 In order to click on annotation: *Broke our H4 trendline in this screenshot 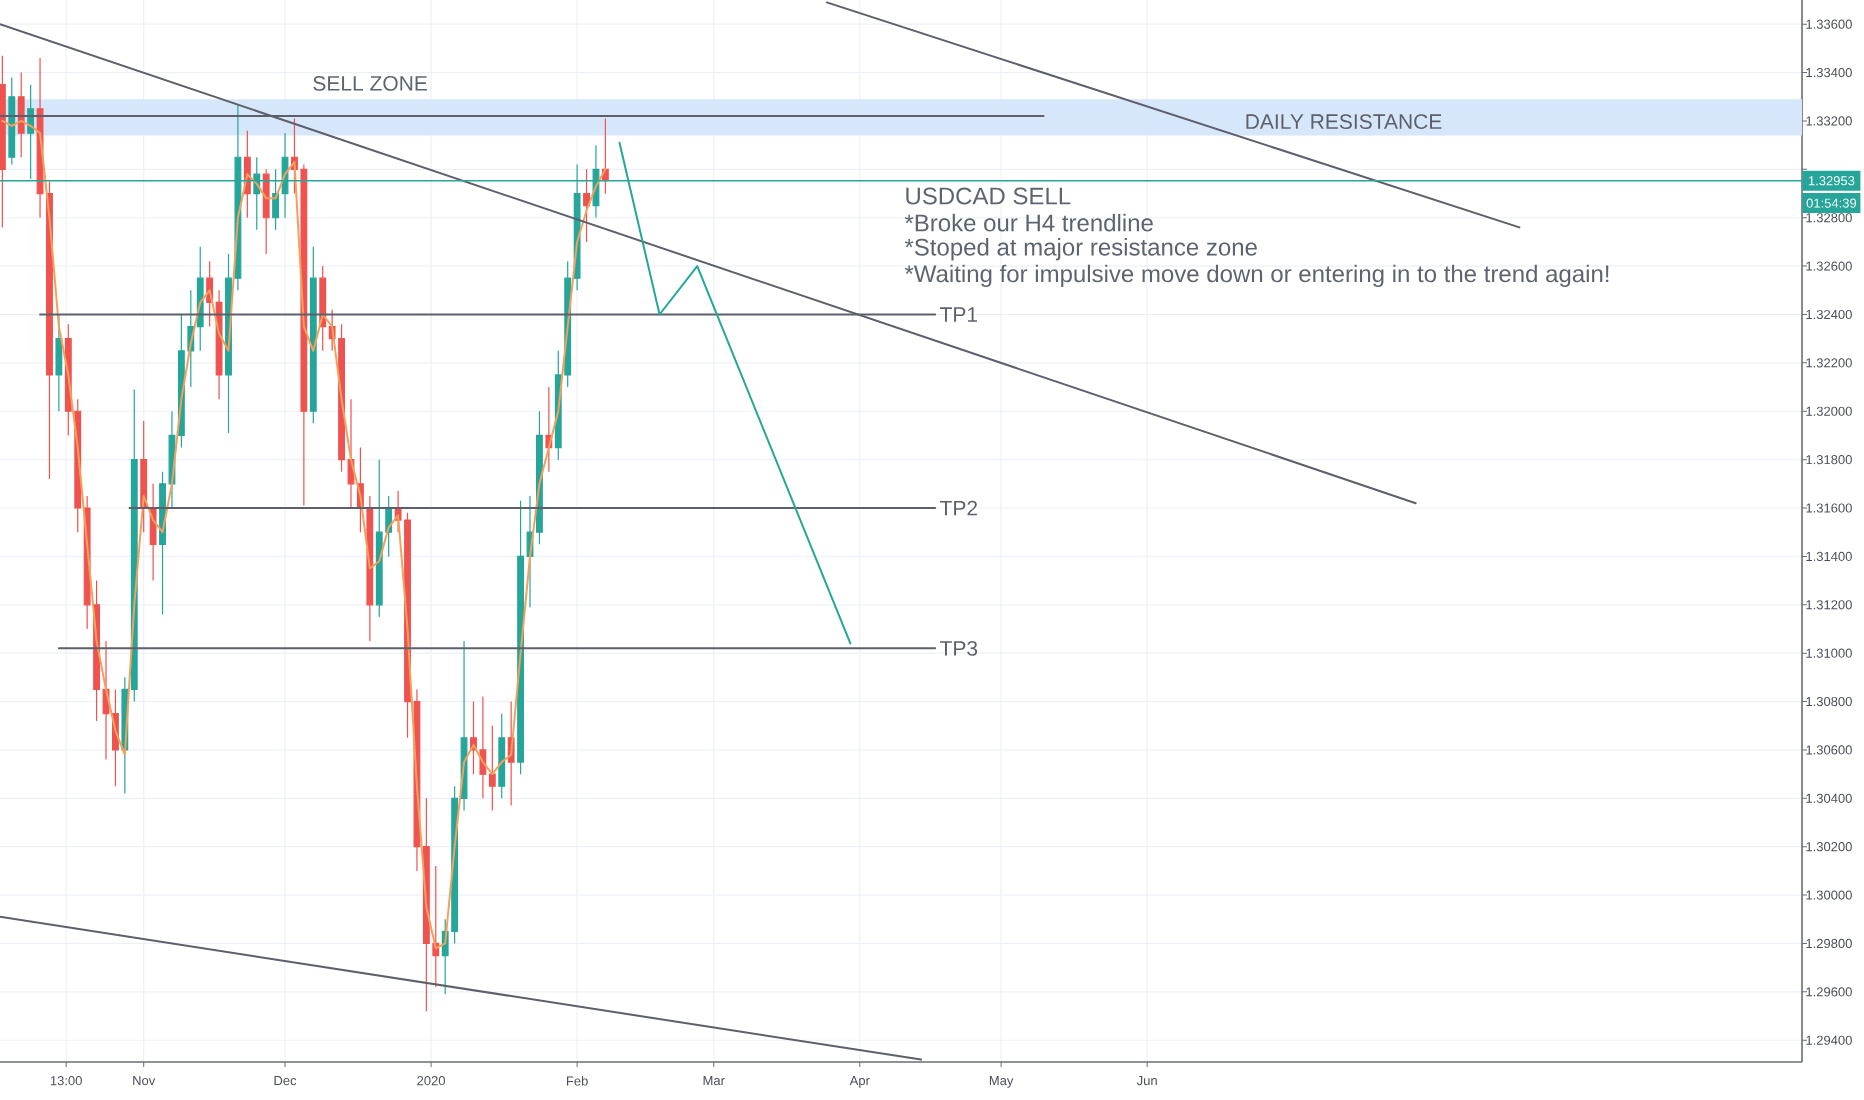, I will do `click(1028, 222)`.